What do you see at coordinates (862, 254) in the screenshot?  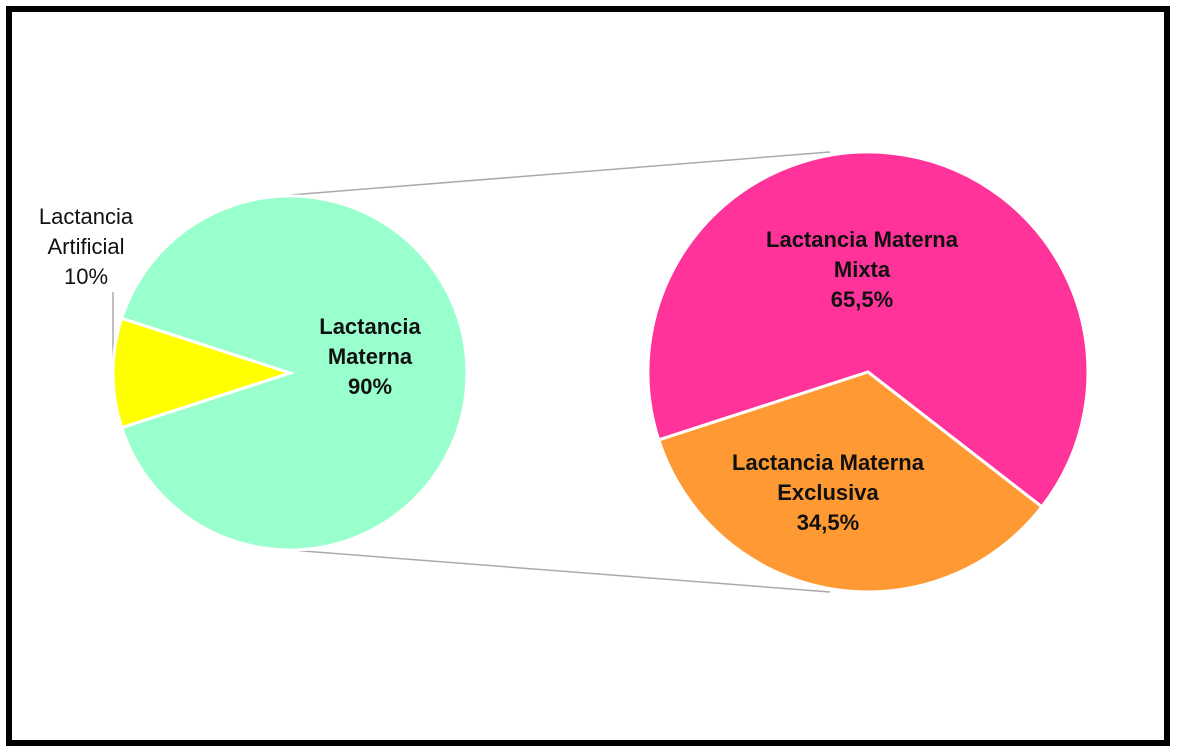 I see `category-label: Lactancia Materna Mixta` at bounding box center [862, 254].